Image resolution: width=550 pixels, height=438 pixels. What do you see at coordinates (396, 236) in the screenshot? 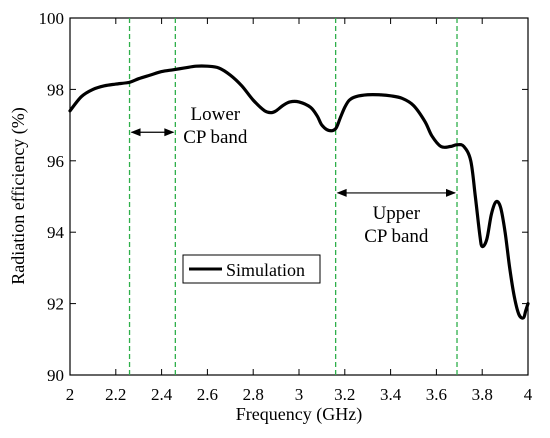
I see `annotation-text-upper: CP band` at bounding box center [396, 236].